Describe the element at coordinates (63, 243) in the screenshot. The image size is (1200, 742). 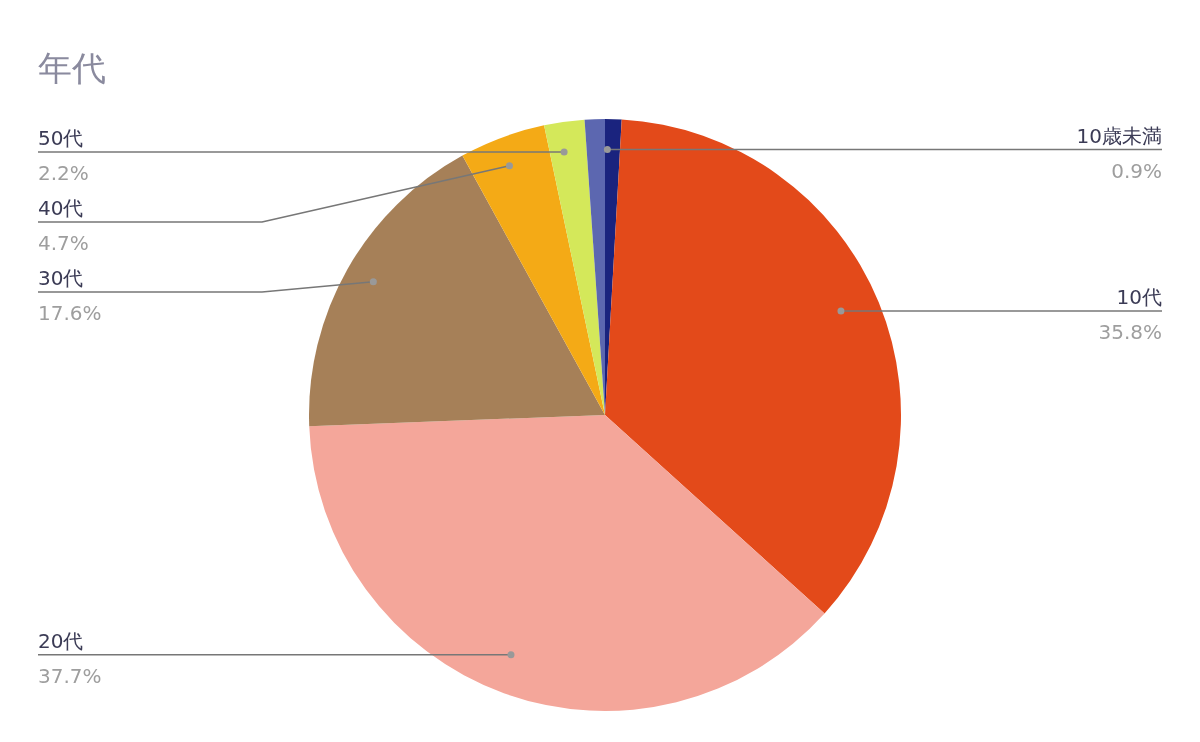
I see `data-label: 4.7%` at that location.